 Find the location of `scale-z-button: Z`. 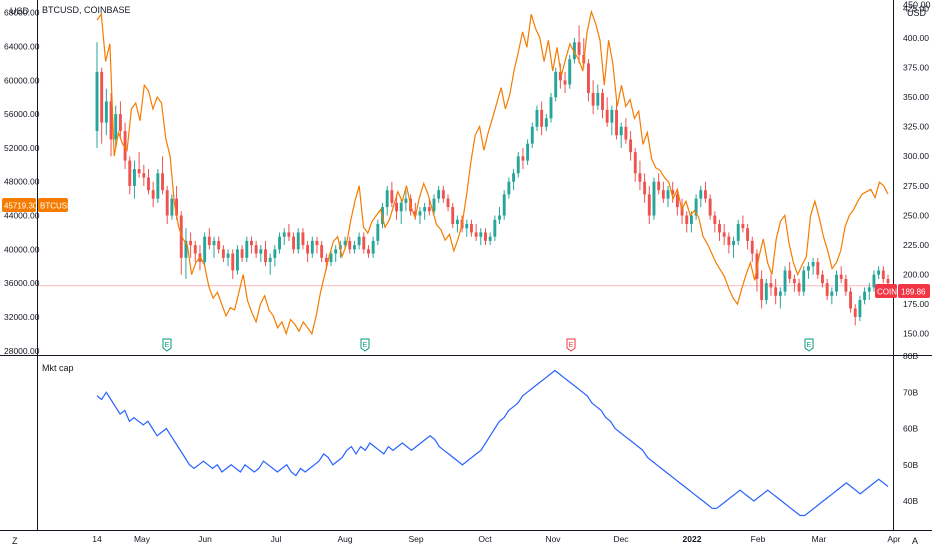

scale-z-button: Z is located at coordinates (15, 541).